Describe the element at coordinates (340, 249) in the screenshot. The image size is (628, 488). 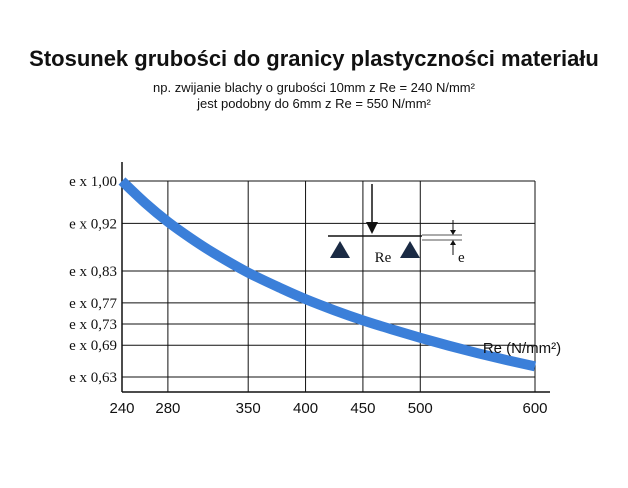
I see `left-support-icon` at that location.